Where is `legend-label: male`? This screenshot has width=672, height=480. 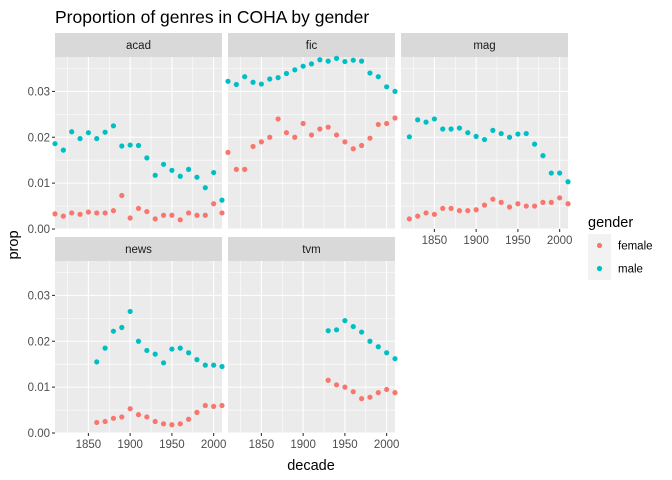 legend-label: male is located at coordinates (630, 270).